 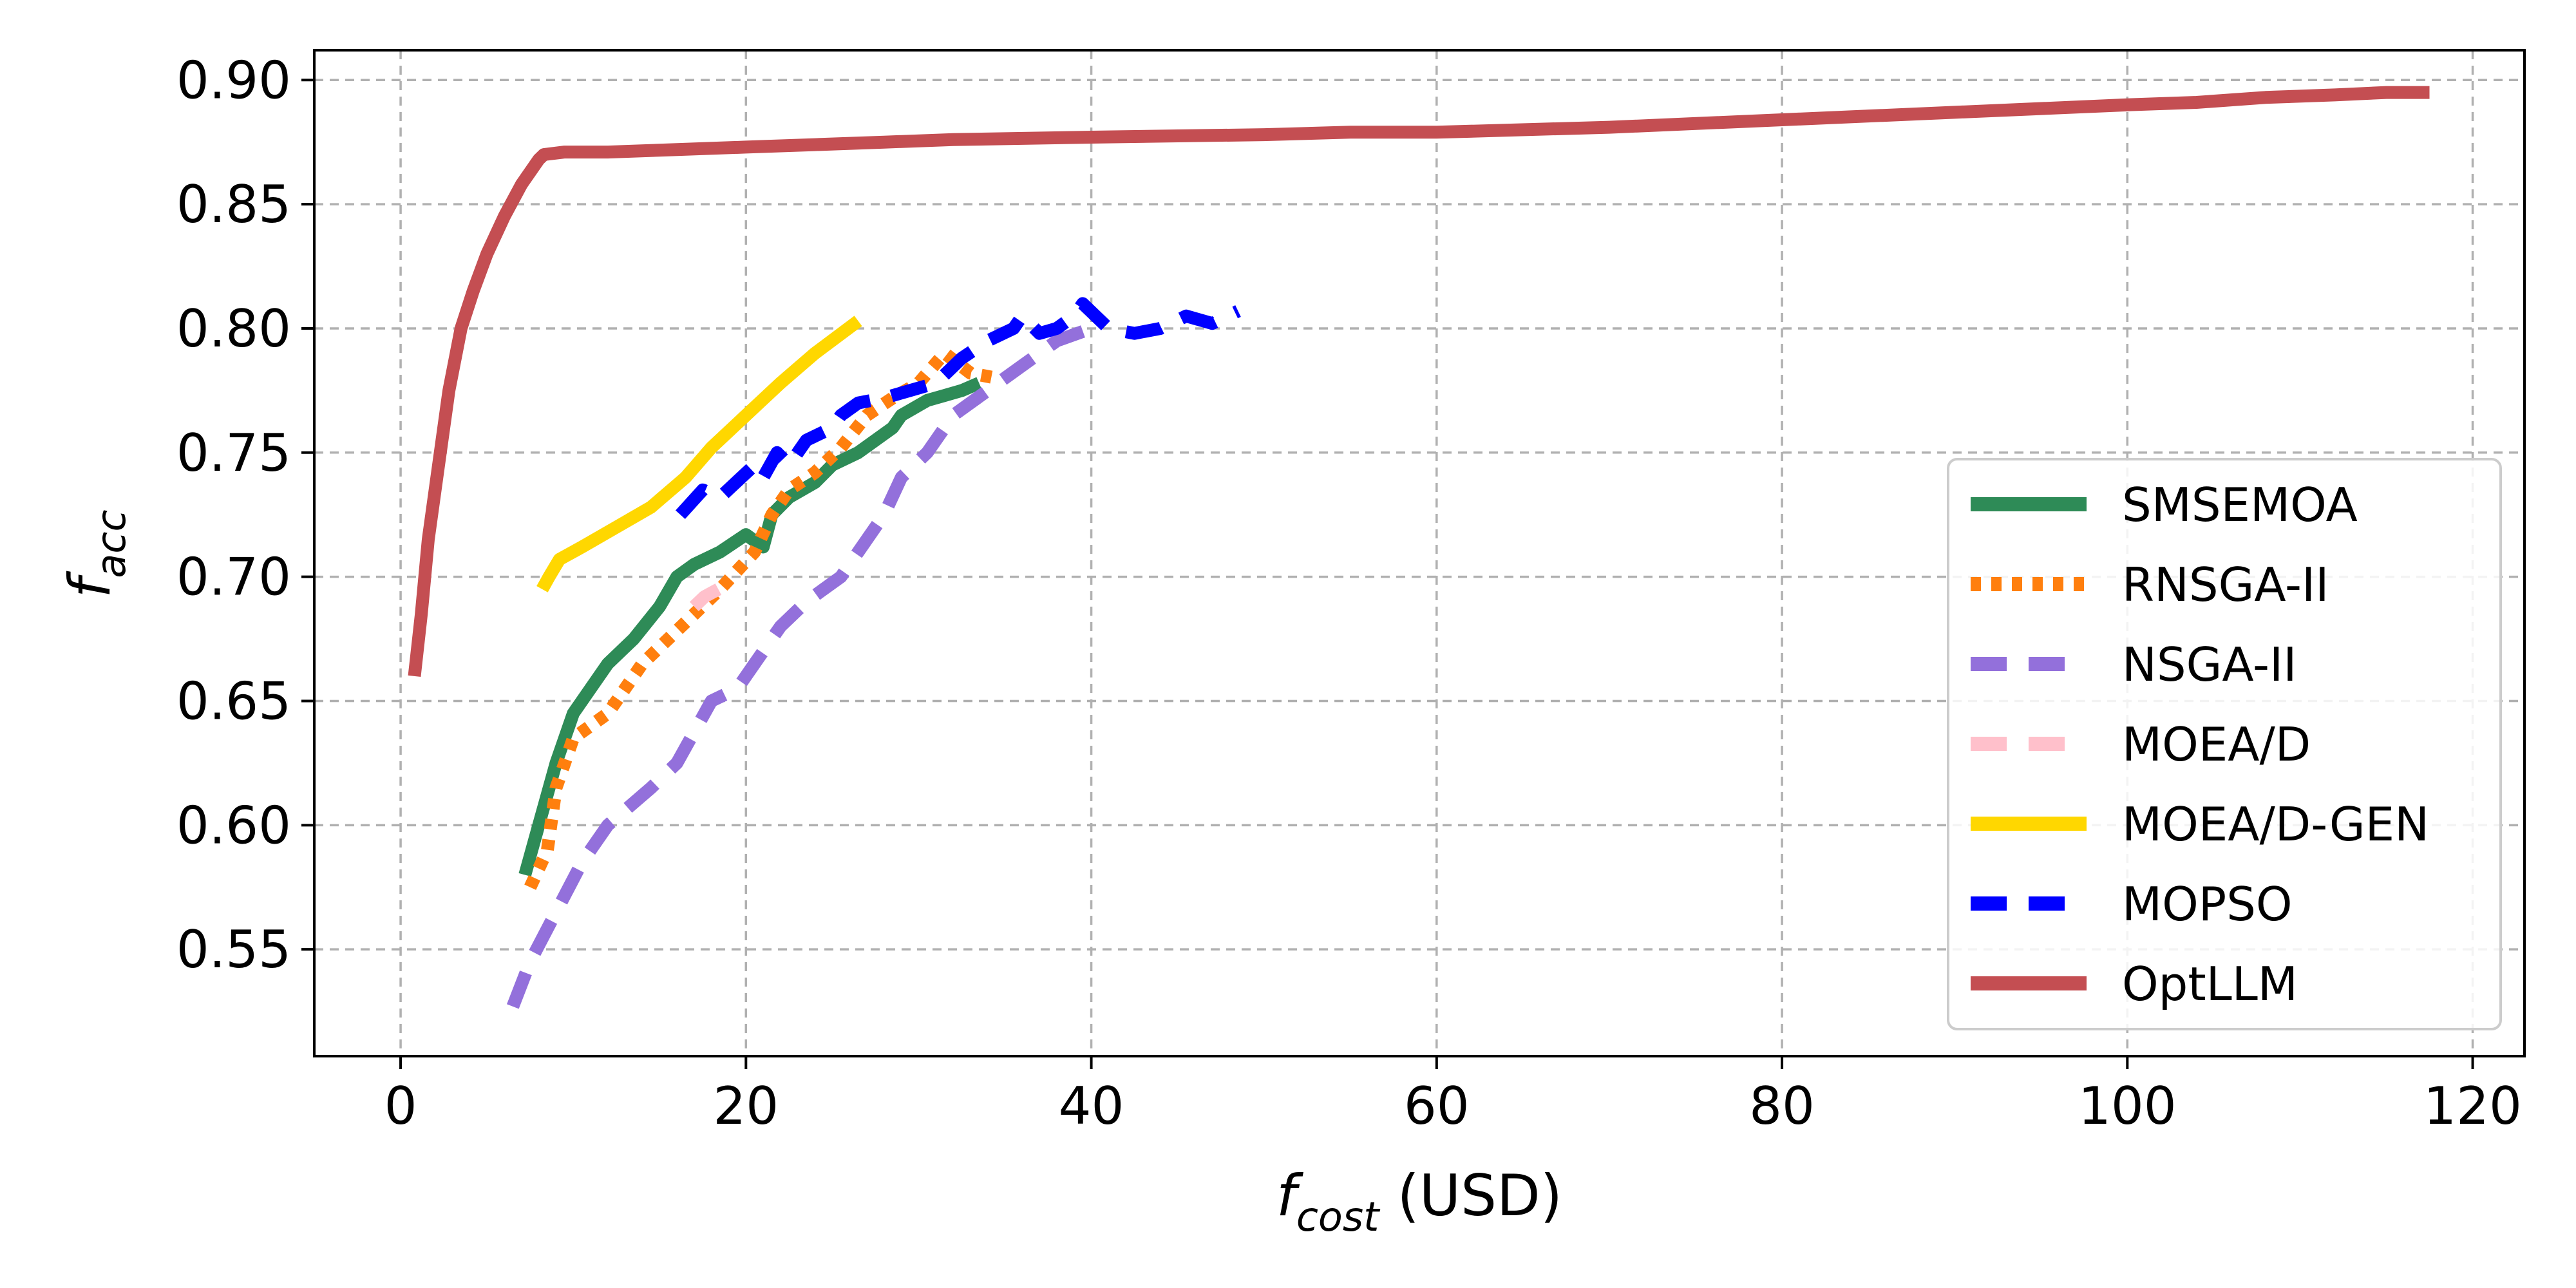 What do you see at coordinates (2225, 585) in the screenshot?
I see `legend-label-rnsga-ii: RNSGA-II` at bounding box center [2225, 585].